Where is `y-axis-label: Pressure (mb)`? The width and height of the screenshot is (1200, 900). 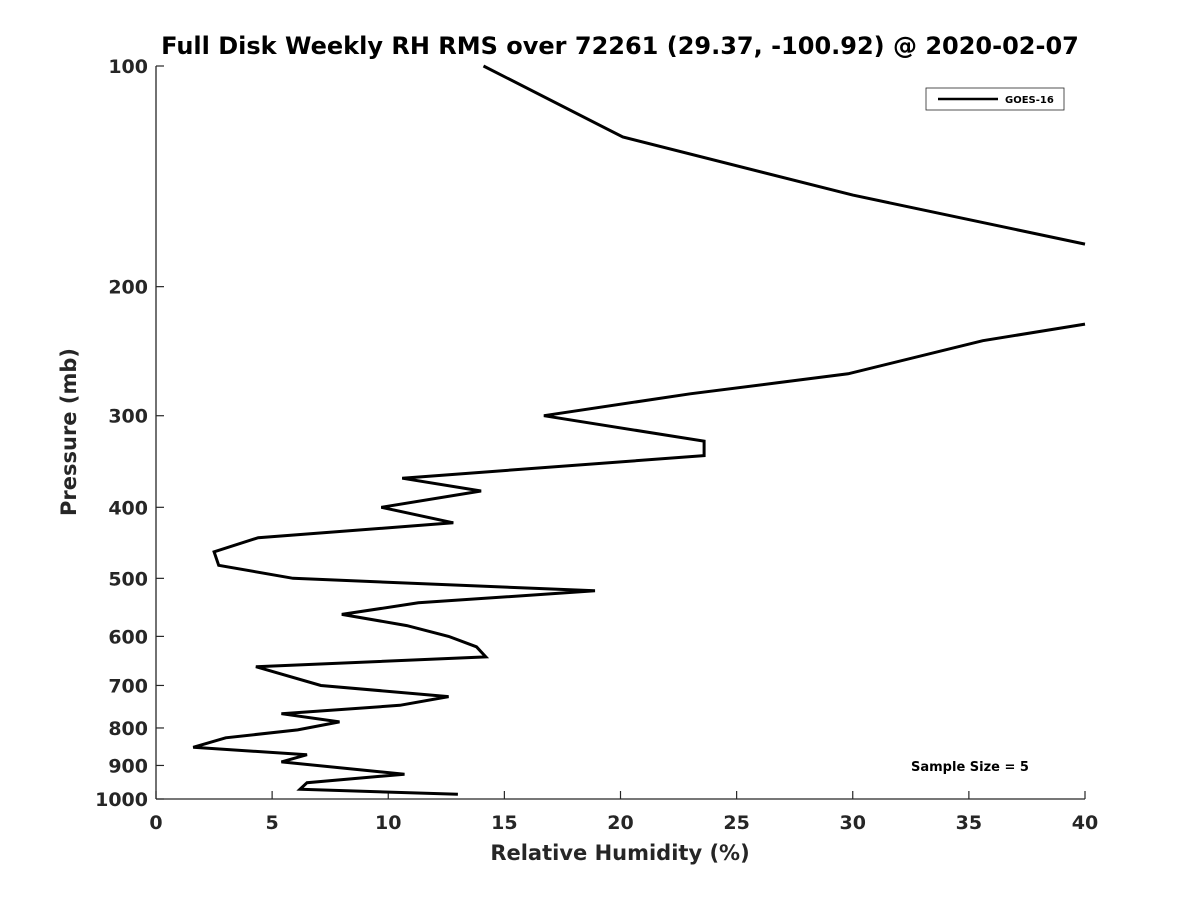 y-axis-label: Pressure (mb) is located at coordinates (69, 432).